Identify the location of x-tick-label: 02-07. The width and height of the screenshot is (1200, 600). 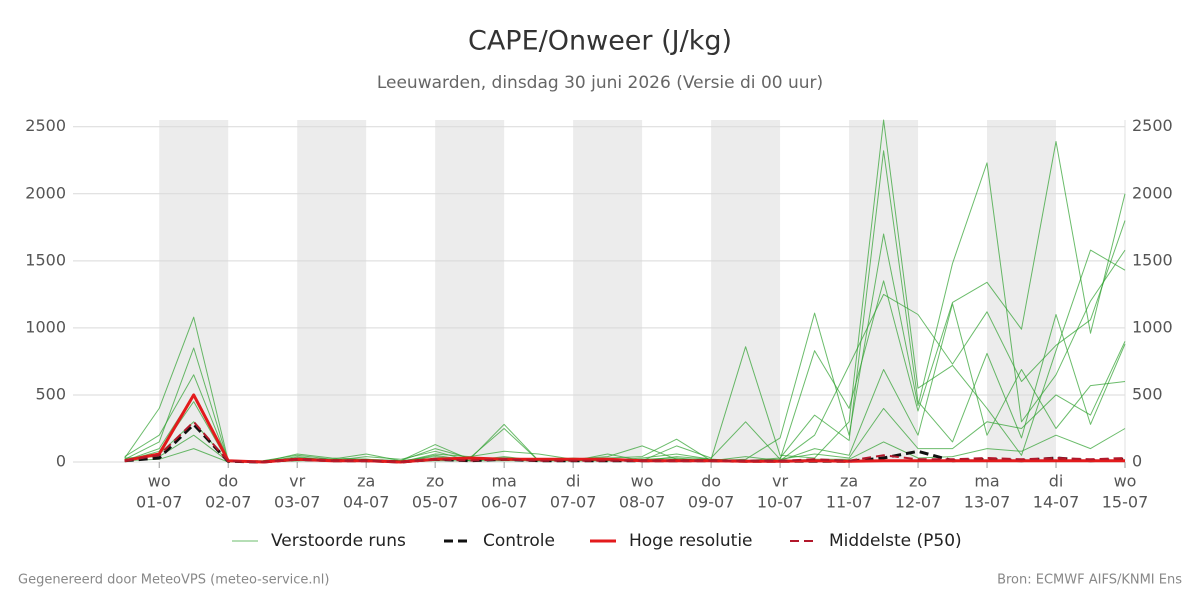
(228, 502).